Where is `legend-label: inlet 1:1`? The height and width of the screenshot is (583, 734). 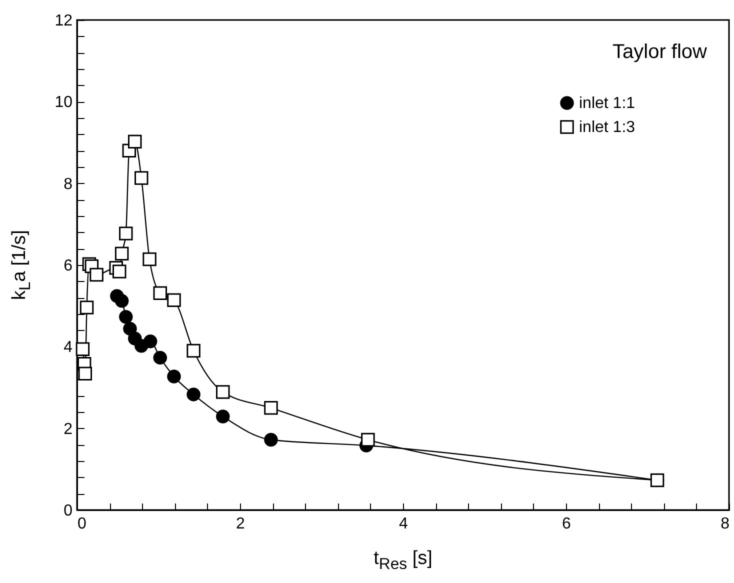 legend-label: inlet 1:1 is located at coordinates (607, 103).